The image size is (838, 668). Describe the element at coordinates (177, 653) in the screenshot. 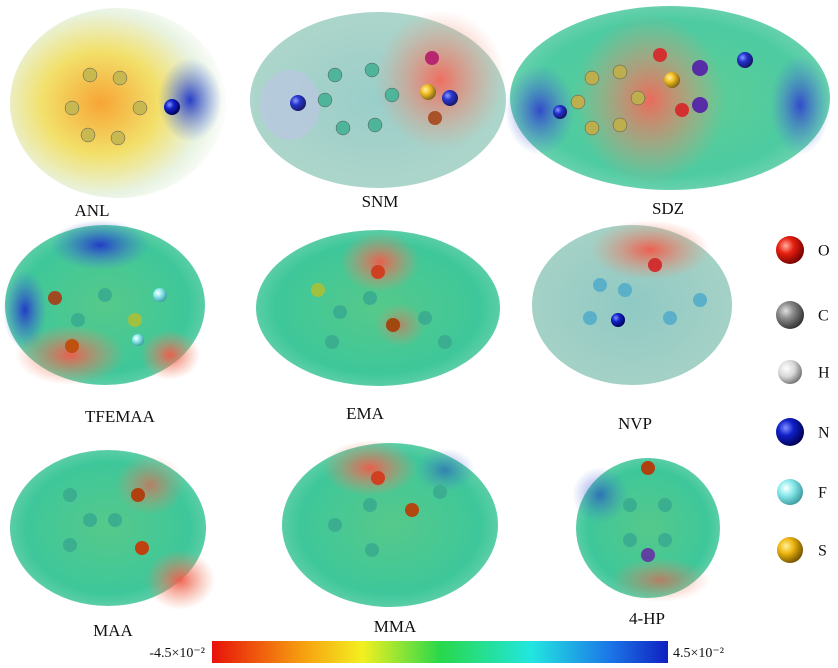

I see `colorbar-min-label: -4.5×10⁻²` at that location.